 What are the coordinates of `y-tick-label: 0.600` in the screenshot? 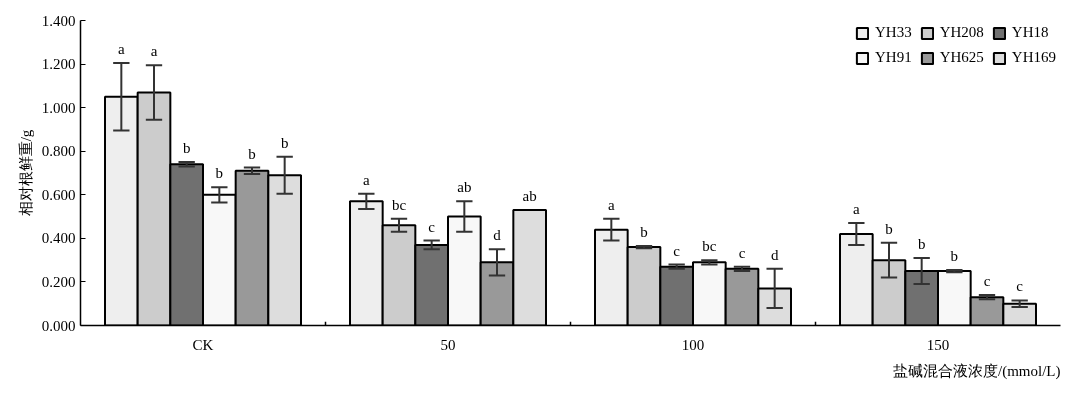 It's located at (58, 194).